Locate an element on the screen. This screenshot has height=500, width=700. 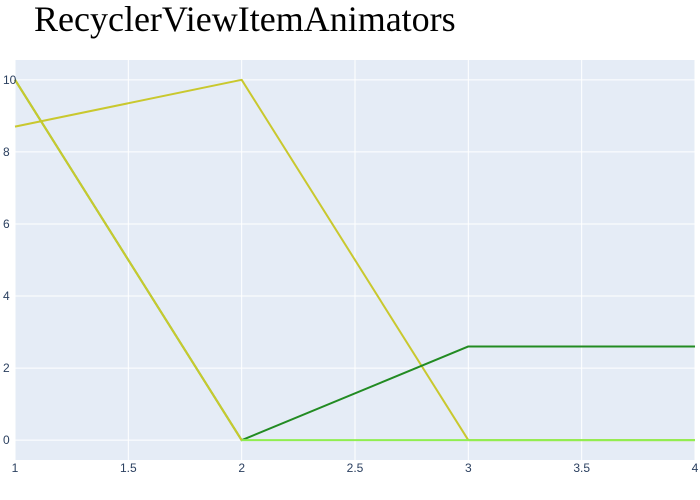
x-tick-label: 1.5 is located at coordinates (128, 468).